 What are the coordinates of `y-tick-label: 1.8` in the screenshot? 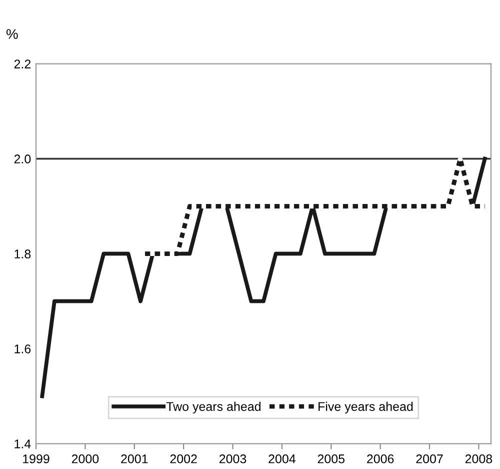 It's located at (22, 254).